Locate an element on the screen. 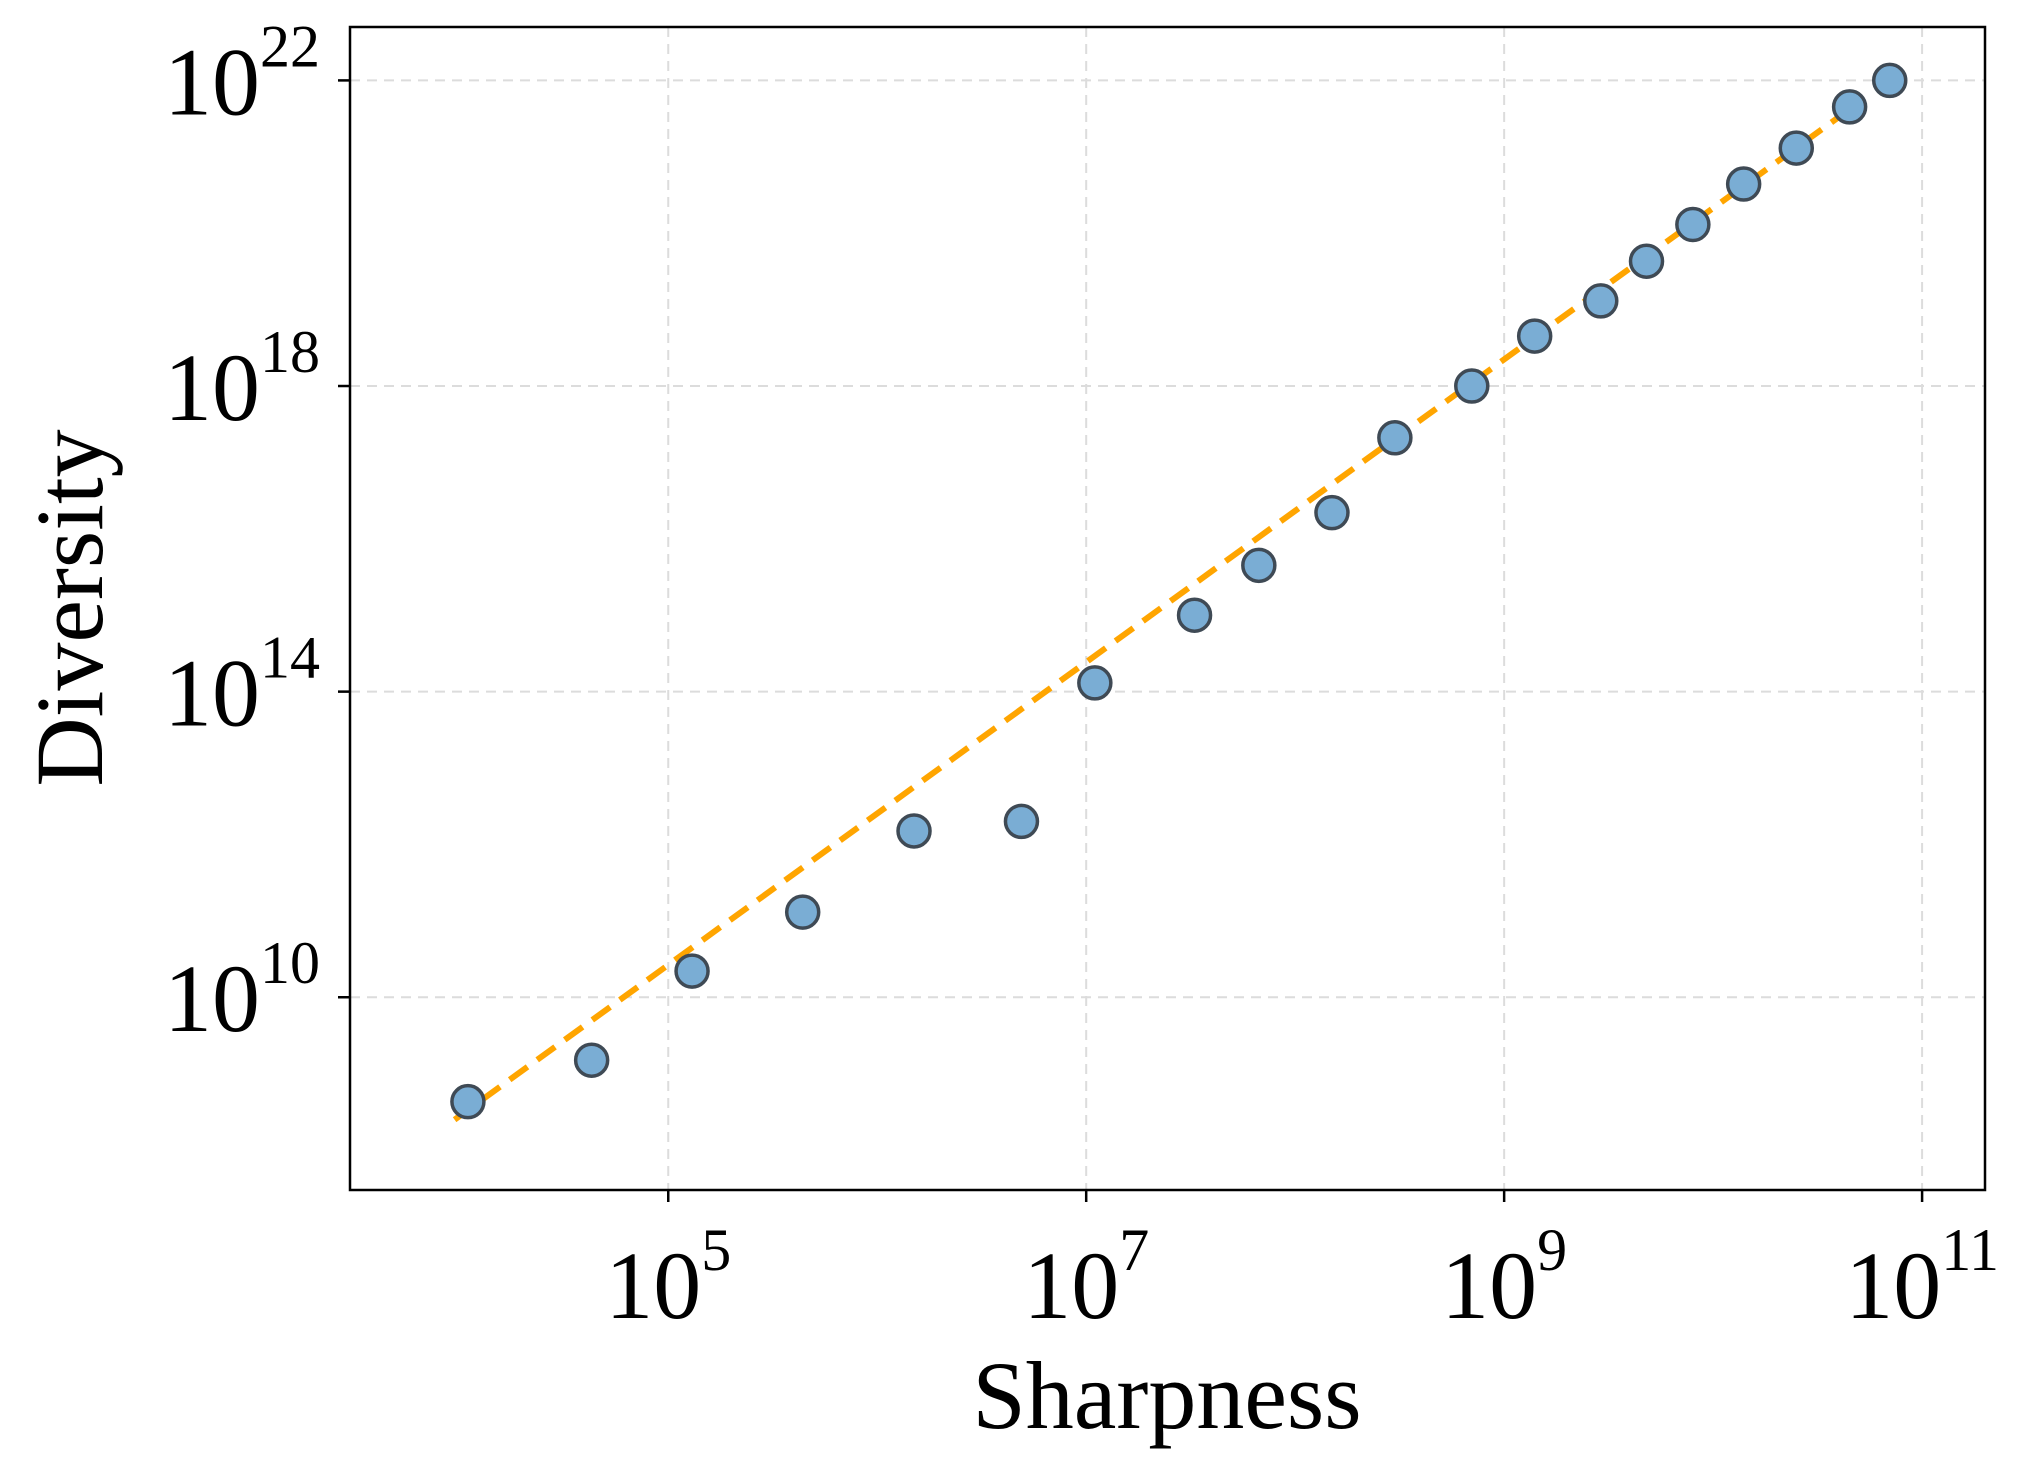 This screenshot has width=2042, height=1477. y-axis-ticks: 1010 1014 1018 1022 is located at coordinates (257, 532).